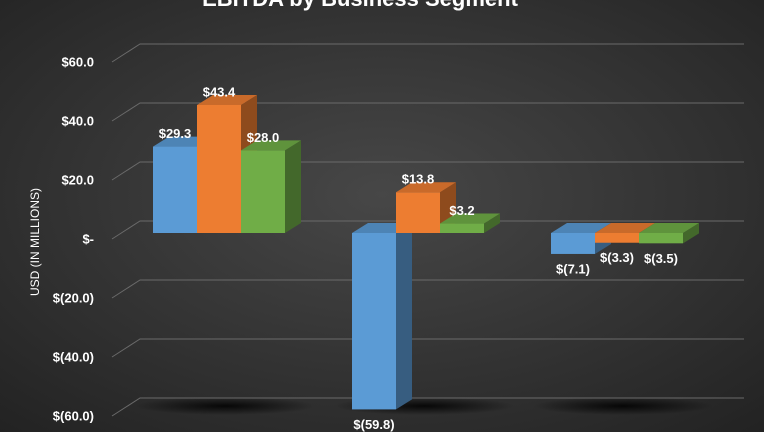 The height and width of the screenshot is (432, 764). Describe the element at coordinates (35, 242) in the screenshot. I see `y-axis-title: USD (IN MILLIONS)` at that location.